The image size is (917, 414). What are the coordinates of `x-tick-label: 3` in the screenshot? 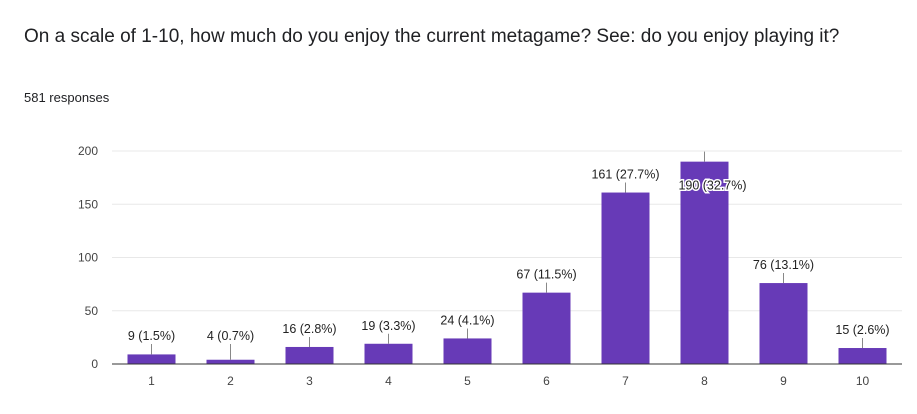 It's located at (309, 381).